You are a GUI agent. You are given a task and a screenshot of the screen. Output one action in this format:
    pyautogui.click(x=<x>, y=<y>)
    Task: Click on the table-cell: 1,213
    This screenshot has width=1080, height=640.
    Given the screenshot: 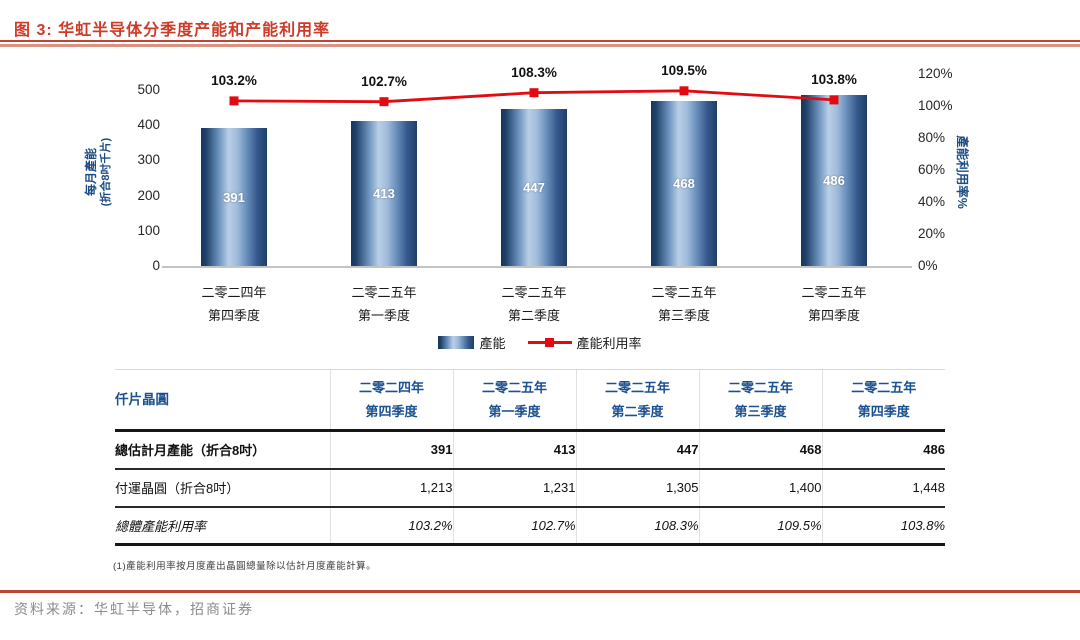 What is the action you would take?
    pyautogui.click(x=391, y=488)
    